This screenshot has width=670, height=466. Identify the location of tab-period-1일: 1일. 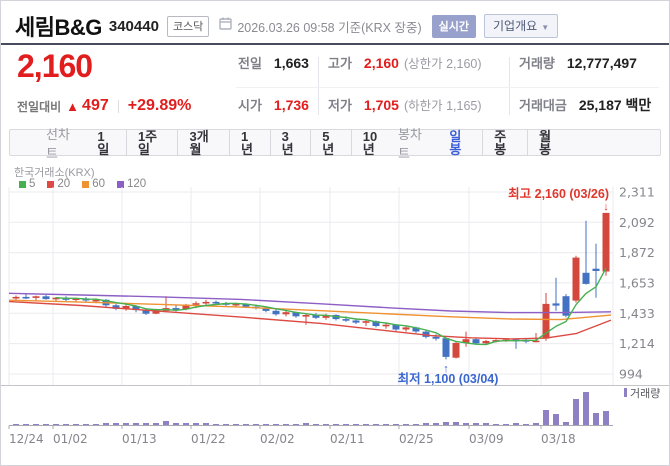
(103, 142).